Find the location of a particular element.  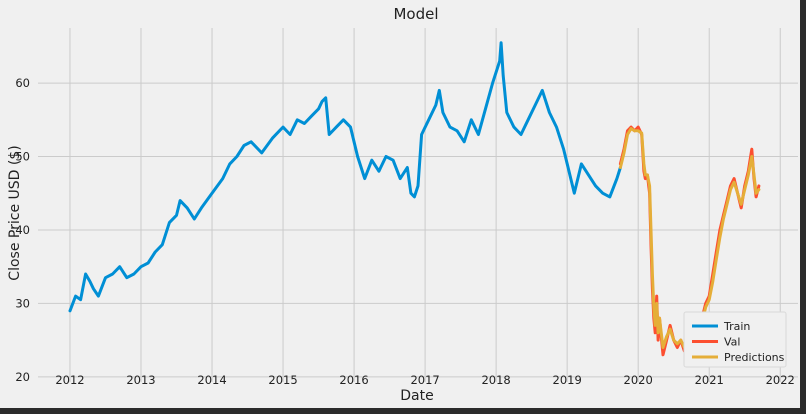

legend-label-train: Train is located at coordinates (736, 326).